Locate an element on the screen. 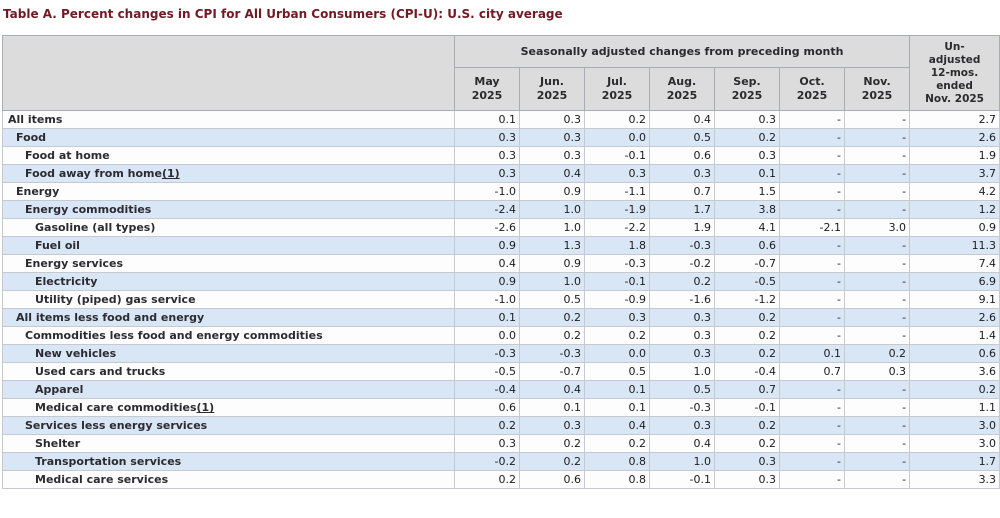  row-label: Medical care commodities(1) is located at coordinates (228, 407).